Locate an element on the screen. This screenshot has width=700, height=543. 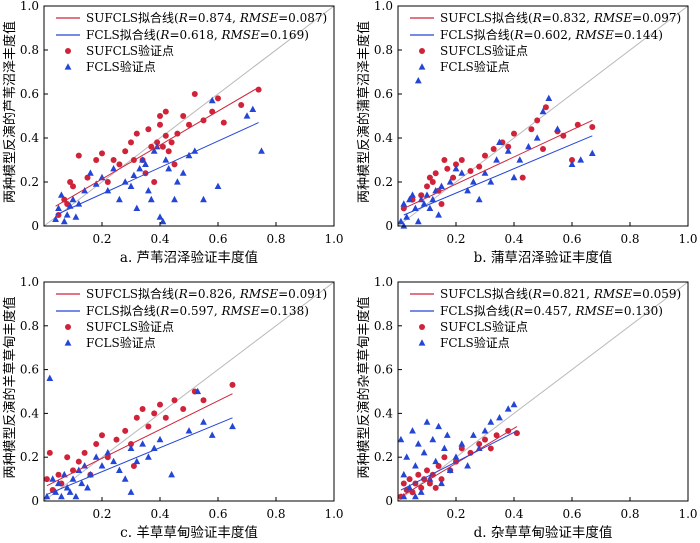
legend-fcls-point-swatch is located at coordinates (68, 66).